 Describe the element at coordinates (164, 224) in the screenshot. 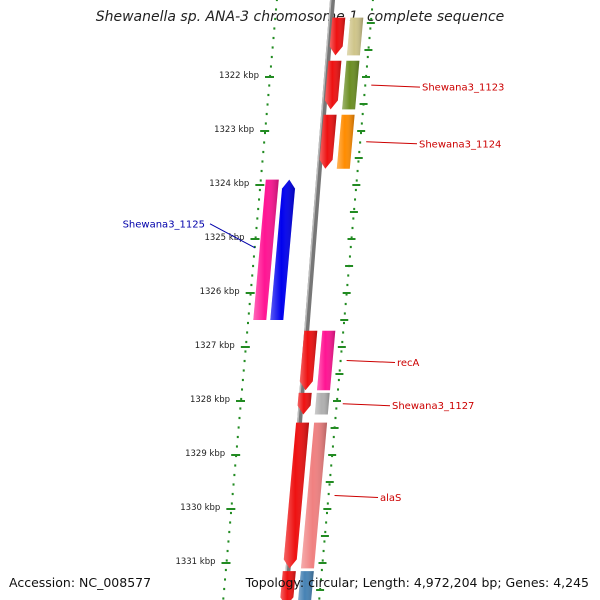

I see `gene-label: Shewana3_1125` at that location.